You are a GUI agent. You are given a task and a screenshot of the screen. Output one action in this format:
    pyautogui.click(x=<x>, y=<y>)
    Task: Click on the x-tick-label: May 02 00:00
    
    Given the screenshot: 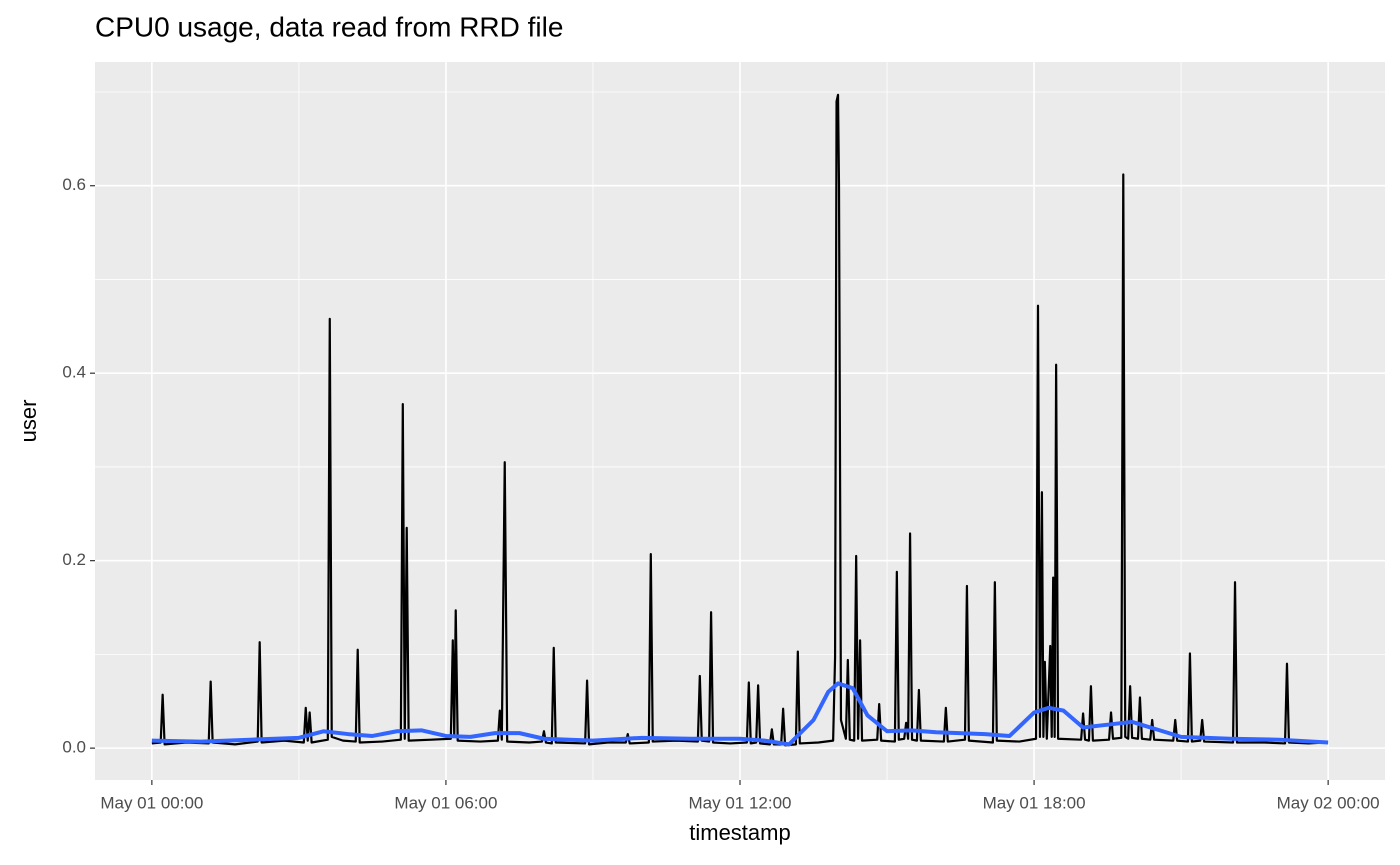 What is the action you would take?
    pyautogui.click(x=1328, y=802)
    